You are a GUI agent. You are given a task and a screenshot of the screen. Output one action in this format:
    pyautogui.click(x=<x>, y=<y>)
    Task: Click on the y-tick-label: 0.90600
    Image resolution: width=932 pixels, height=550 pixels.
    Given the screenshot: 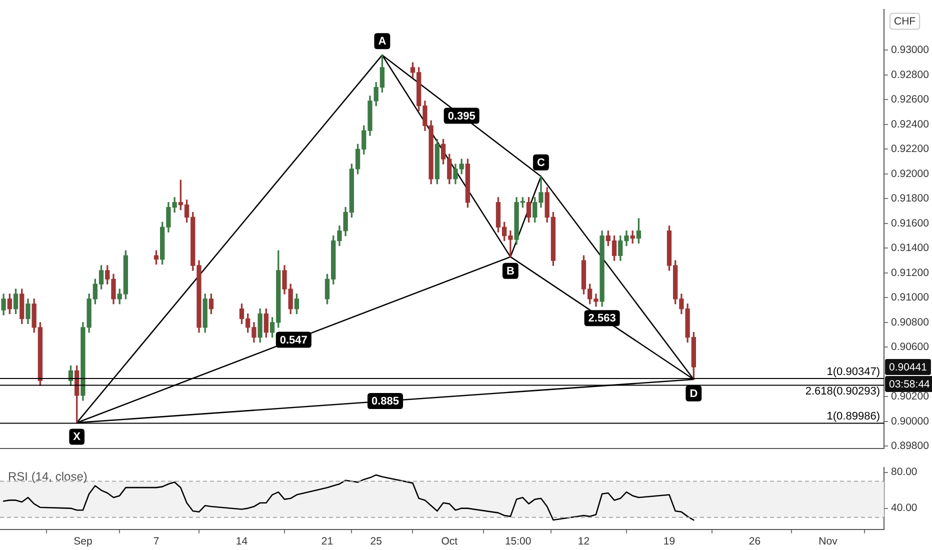 What is the action you would take?
    pyautogui.click(x=910, y=347)
    